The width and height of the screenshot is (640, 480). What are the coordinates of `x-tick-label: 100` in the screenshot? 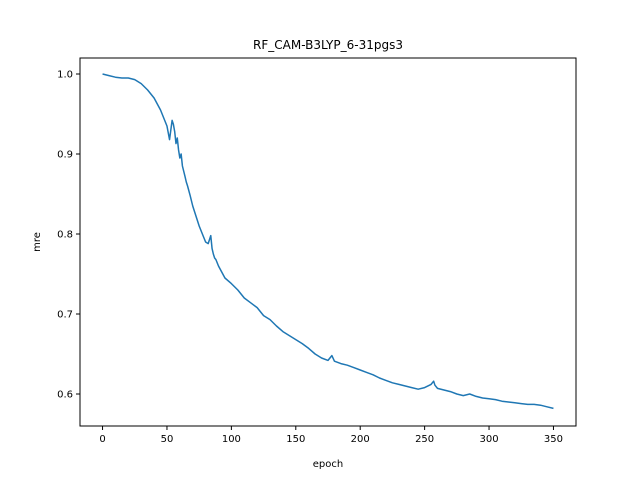 It's located at (231, 439).